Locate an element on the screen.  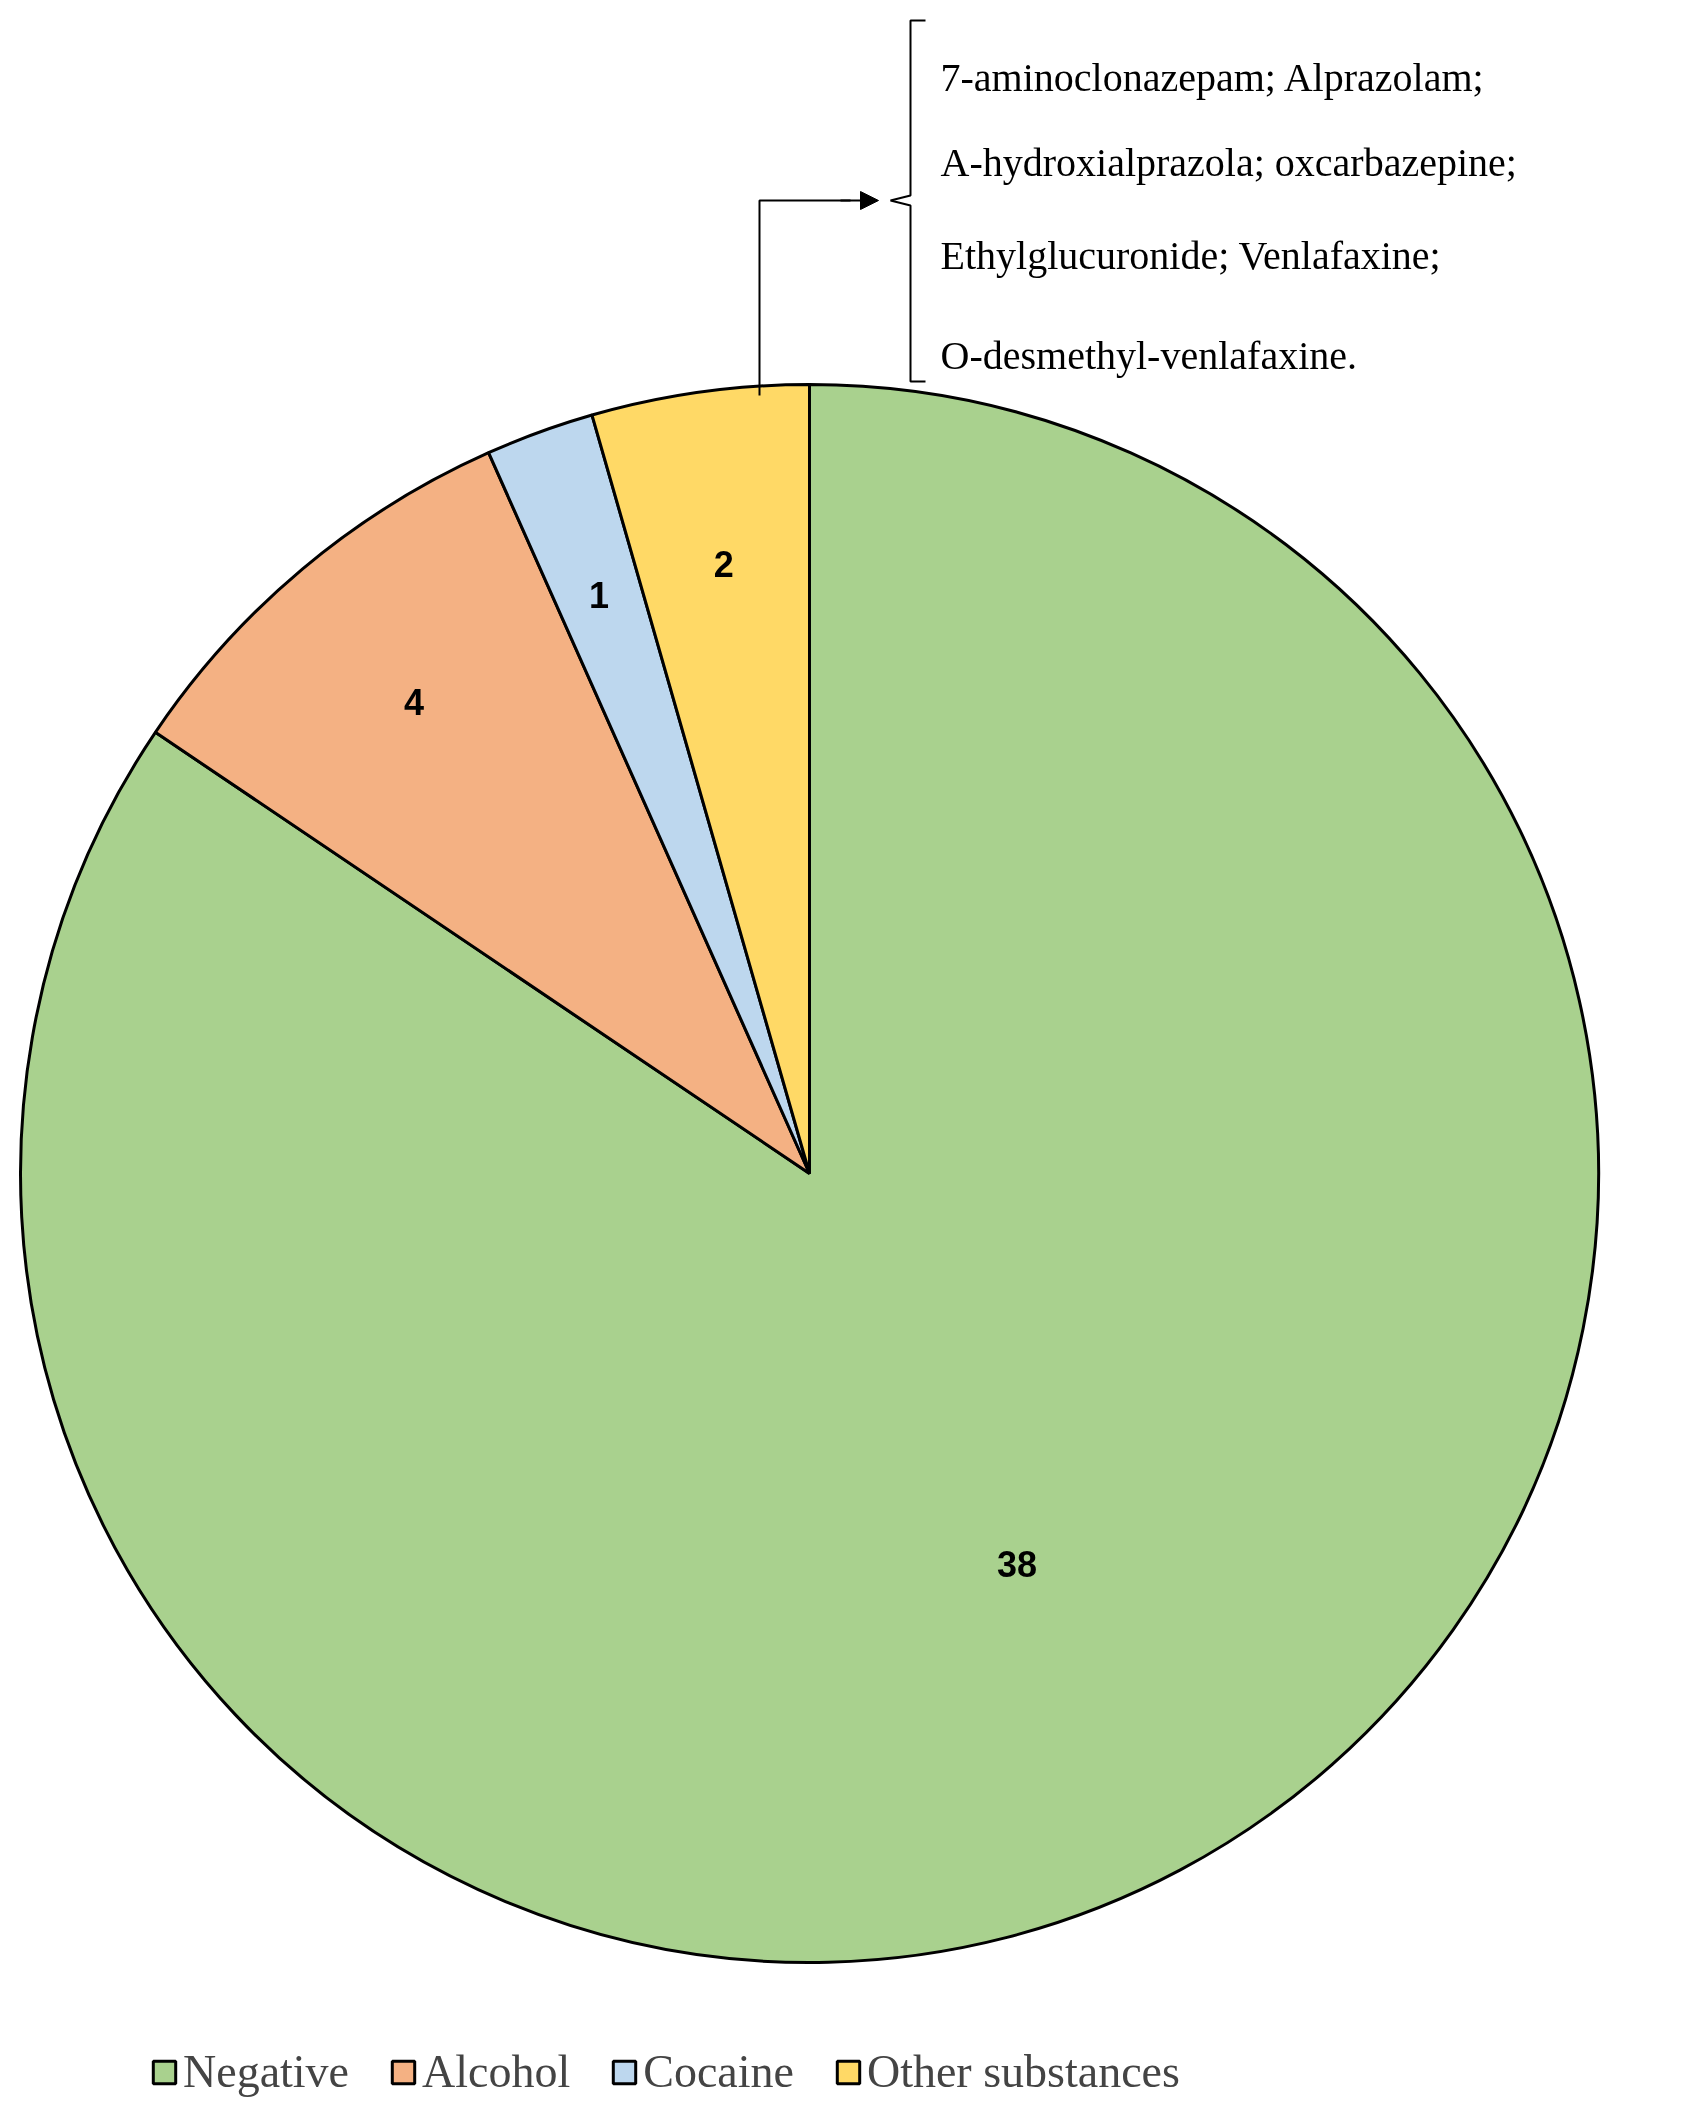
data-label: 1 is located at coordinates (599, 596).